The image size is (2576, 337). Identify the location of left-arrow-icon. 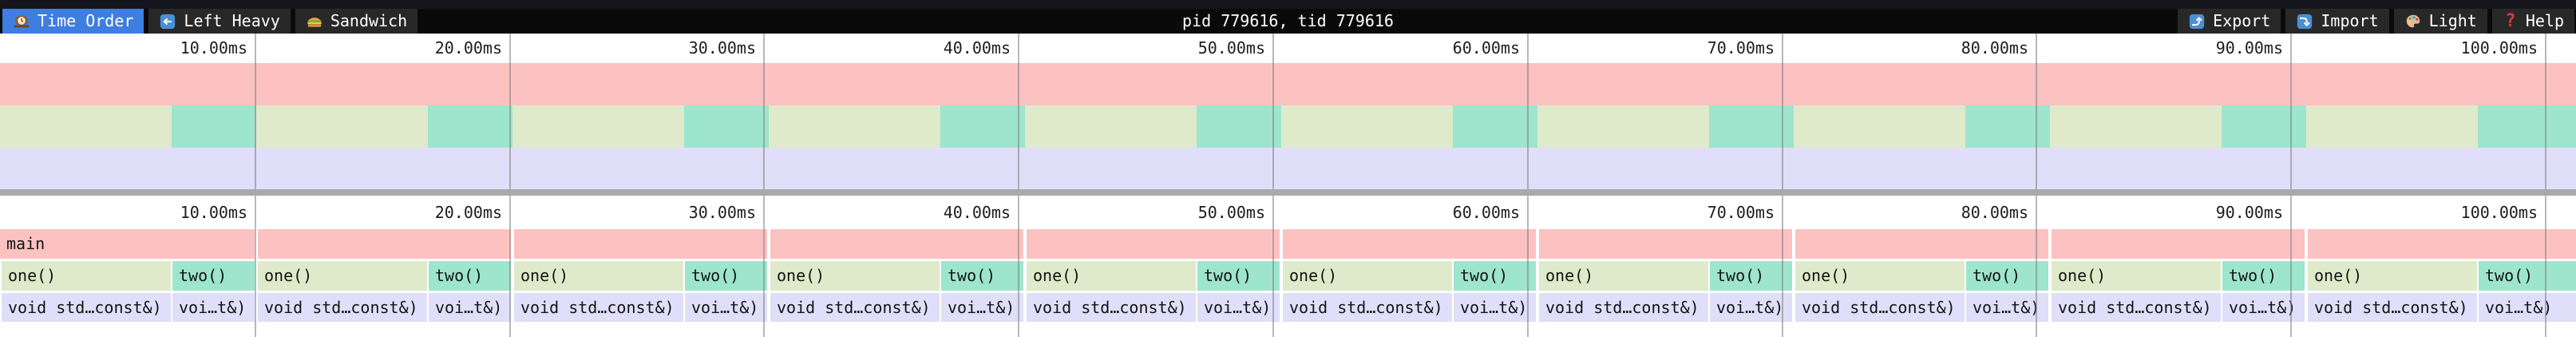
(168, 21).